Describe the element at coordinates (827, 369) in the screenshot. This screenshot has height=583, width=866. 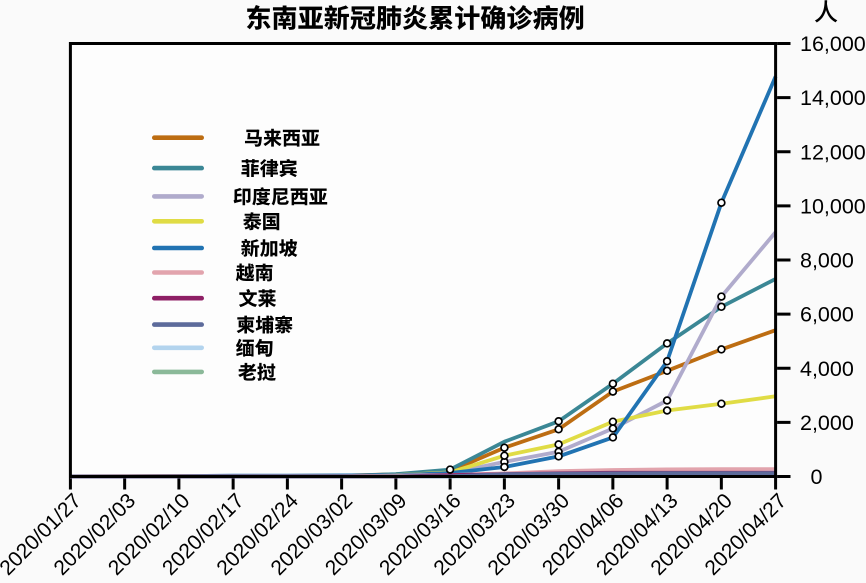
I see `svg-text: 4,000` at that location.